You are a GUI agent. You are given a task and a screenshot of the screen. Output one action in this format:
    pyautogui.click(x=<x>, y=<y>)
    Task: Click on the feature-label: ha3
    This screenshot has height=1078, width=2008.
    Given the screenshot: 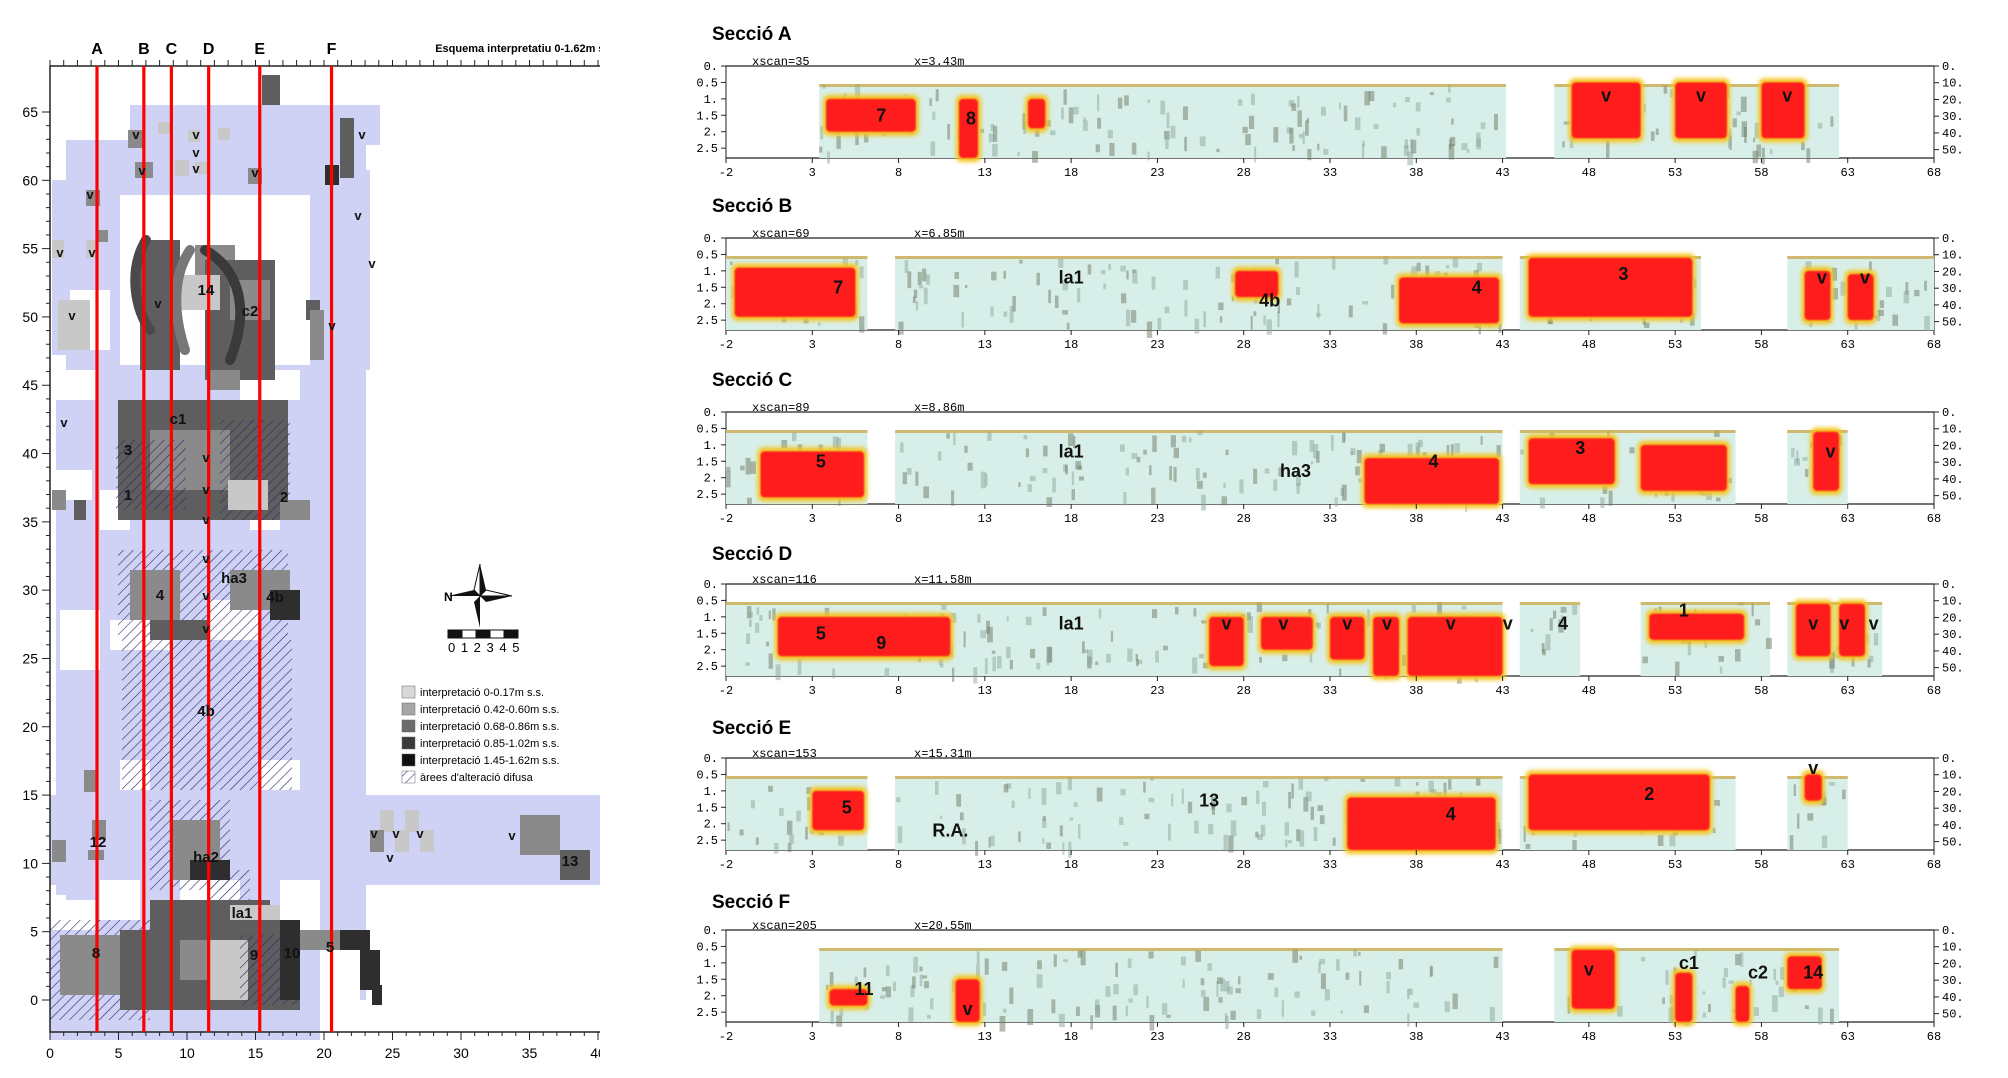 What is the action you would take?
    pyautogui.click(x=234, y=578)
    